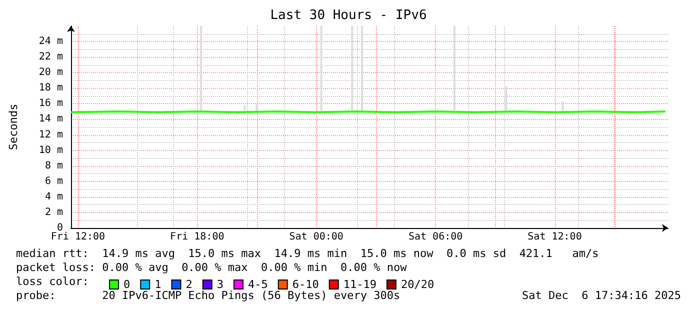 The image size is (697, 310). What do you see at coordinates (258, 284) in the screenshot?
I see `legend-label: 4-5` at bounding box center [258, 284].